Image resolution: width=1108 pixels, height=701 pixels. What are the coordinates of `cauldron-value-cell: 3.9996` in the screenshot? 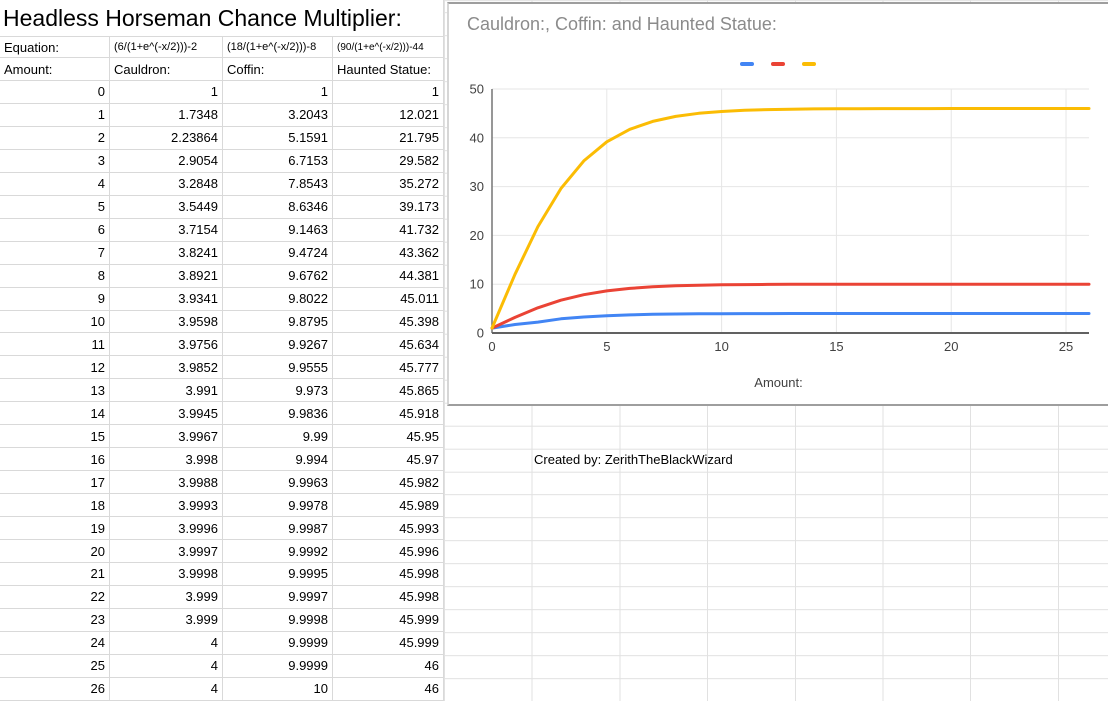 It's located at (166, 529).